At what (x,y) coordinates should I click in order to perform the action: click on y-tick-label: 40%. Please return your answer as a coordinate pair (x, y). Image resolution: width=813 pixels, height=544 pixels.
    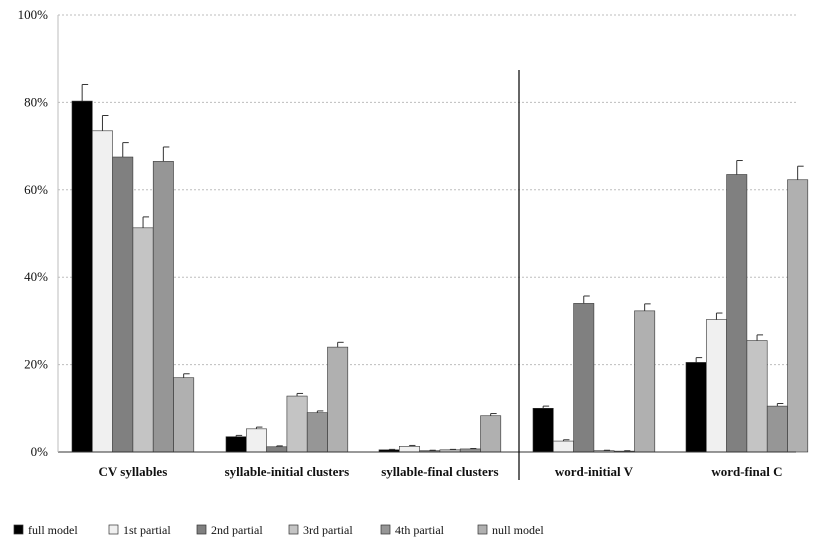
    Looking at the image, I should click on (36, 276).